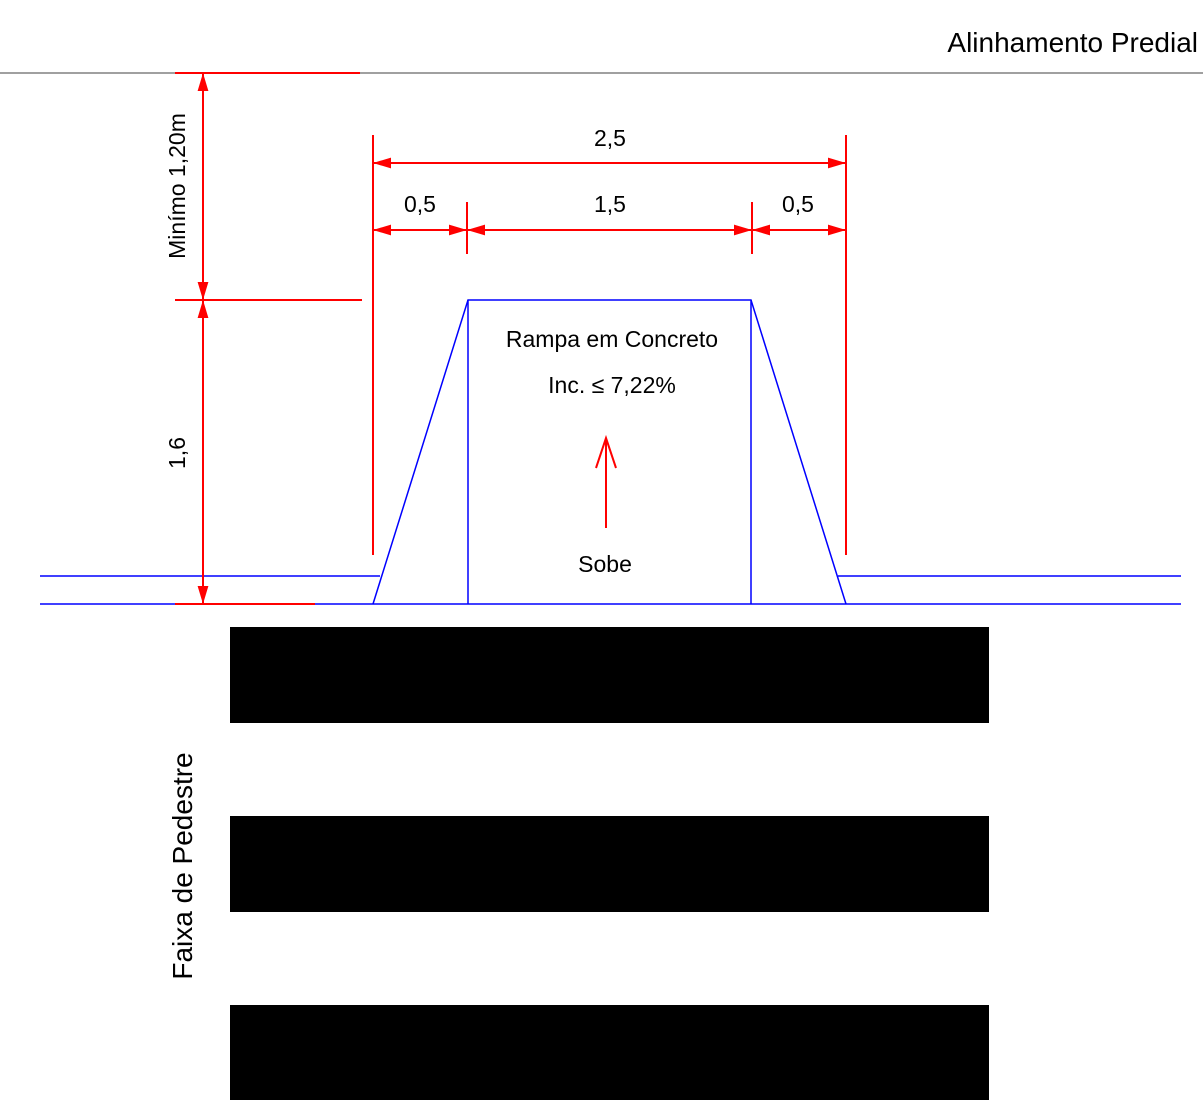  I want to click on ramp-slope: Inc. ≤ 7,22%, so click(612, 385).